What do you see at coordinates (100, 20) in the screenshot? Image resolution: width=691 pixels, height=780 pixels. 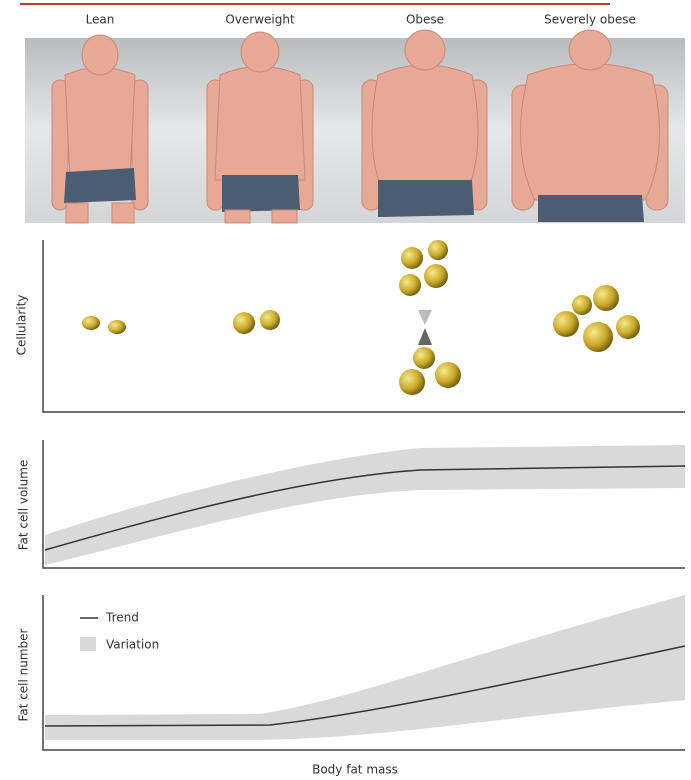 I see `category-label: Lean` at bounding box center [100, 20].